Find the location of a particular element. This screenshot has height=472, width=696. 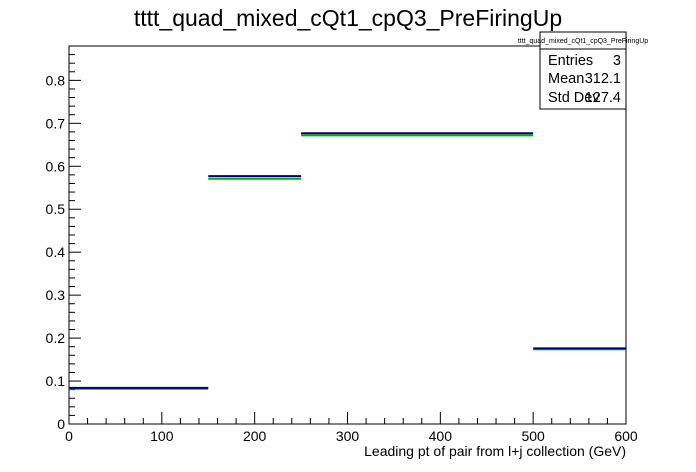

stats-box-frame is located at coordinates (583, 70).